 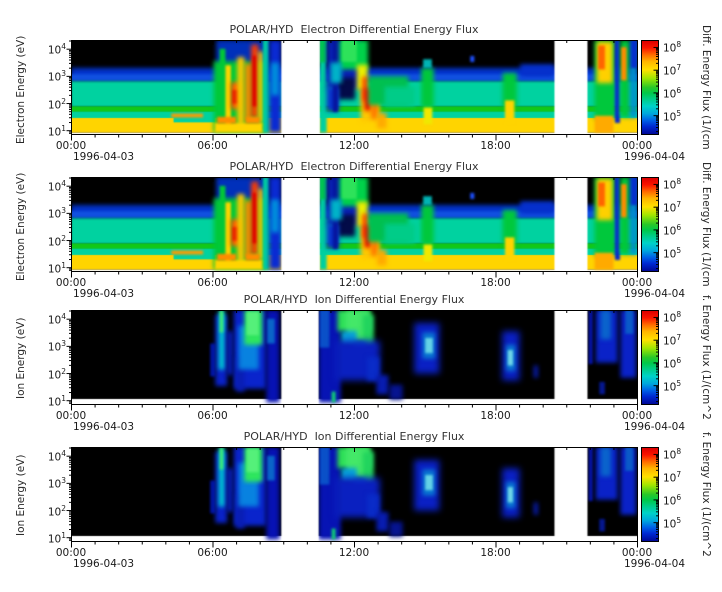 I want to click on y-axis-title: Ion Energy (eV), so click(x=21, y=495).